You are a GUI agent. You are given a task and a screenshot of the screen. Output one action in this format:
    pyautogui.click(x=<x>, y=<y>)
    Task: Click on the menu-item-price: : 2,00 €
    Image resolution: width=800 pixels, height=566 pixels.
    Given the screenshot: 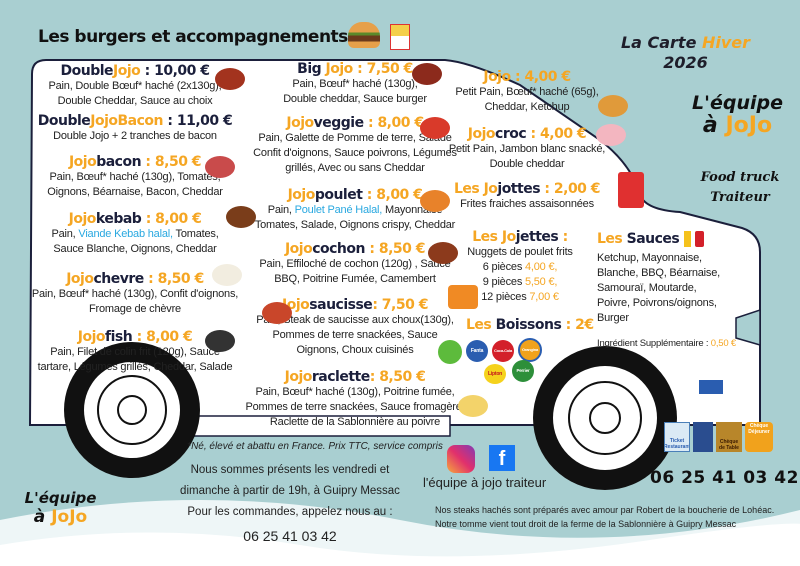 What is the action you would take?
    pyautogui.click(x=570, y=189)
    